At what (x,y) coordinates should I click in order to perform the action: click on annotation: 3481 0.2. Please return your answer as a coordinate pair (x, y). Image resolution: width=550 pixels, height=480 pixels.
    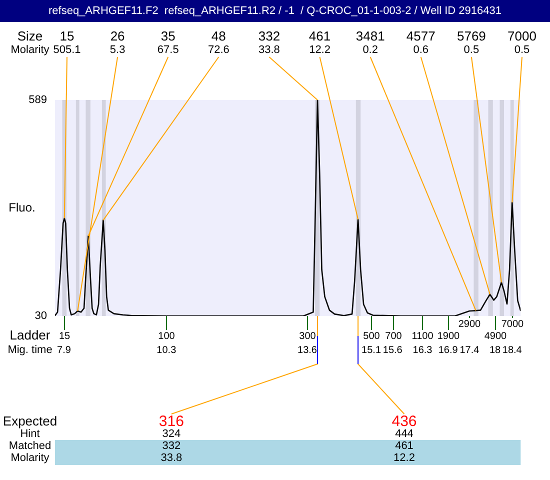
    Looking at the image, I should click on (370, 42).